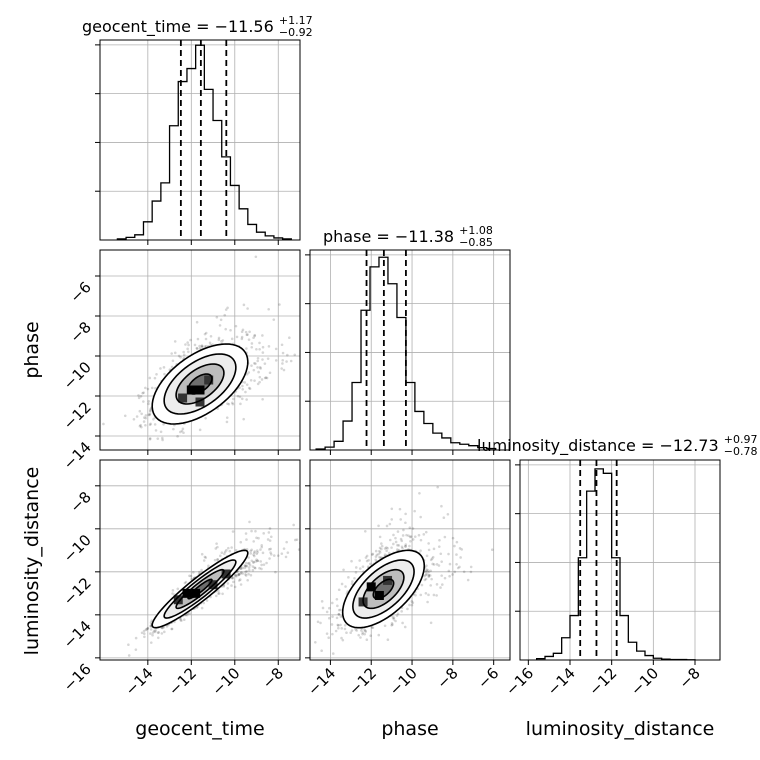 The image size is (760, 760). Describe the element at coordinates (617, 444) in the screenshot. I see `title-luminosity-distance: luminosity_distance = −12.73 +0.97` at that location.